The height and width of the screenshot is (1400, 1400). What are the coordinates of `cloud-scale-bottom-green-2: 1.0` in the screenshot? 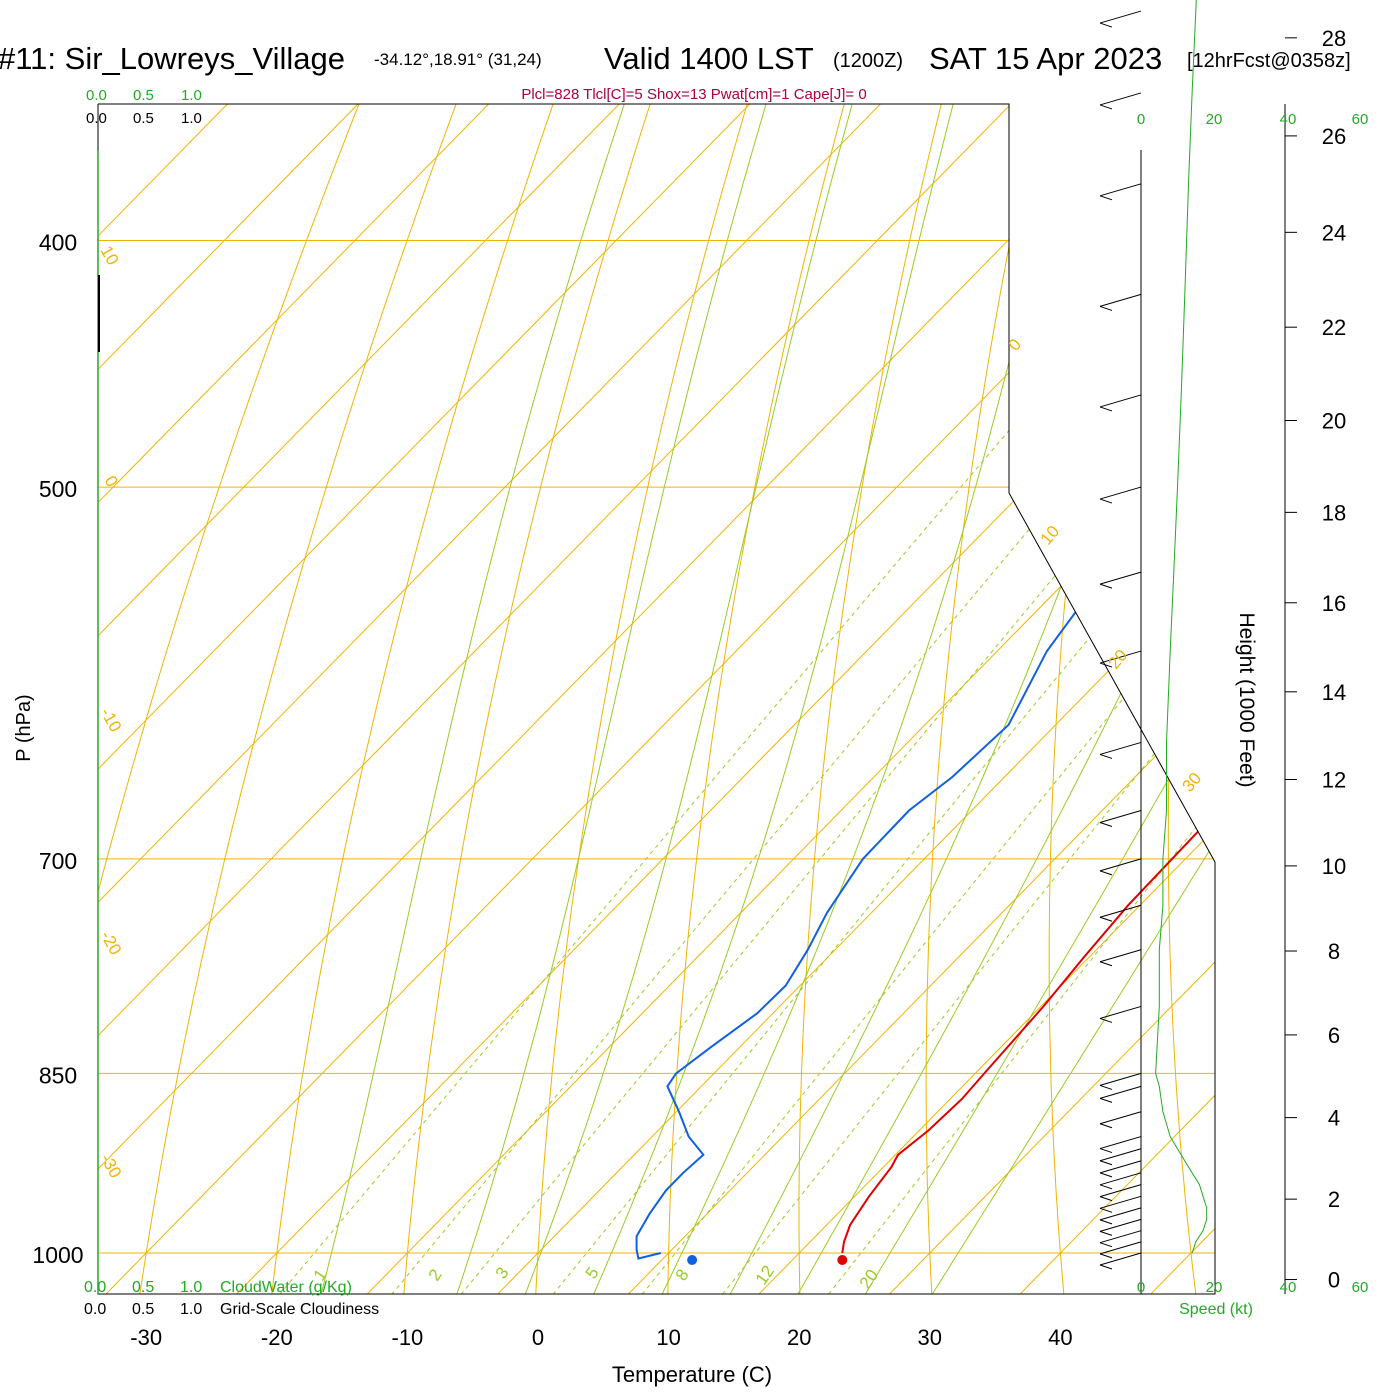 It's located at (191, 1287).